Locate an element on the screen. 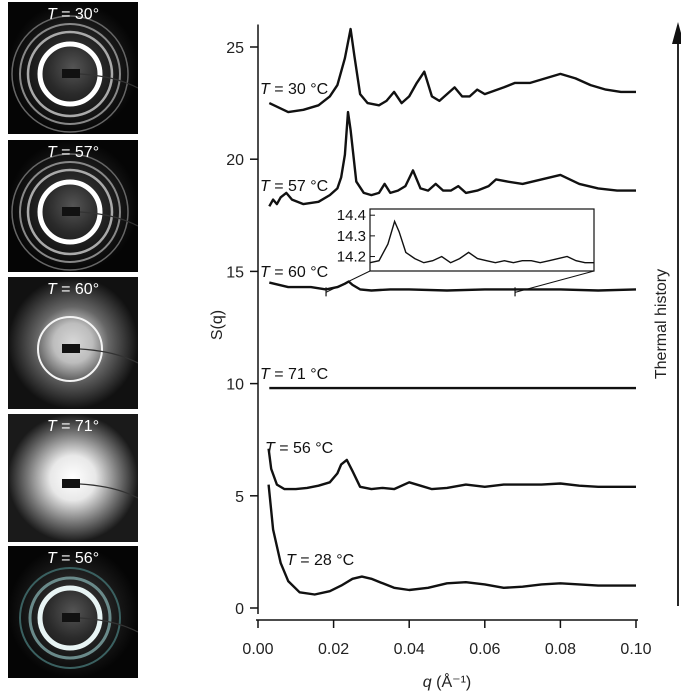 This screenshot has width=681, height=693. thermal-history-arrow: Thermal history is located at coordinates (667, 314).